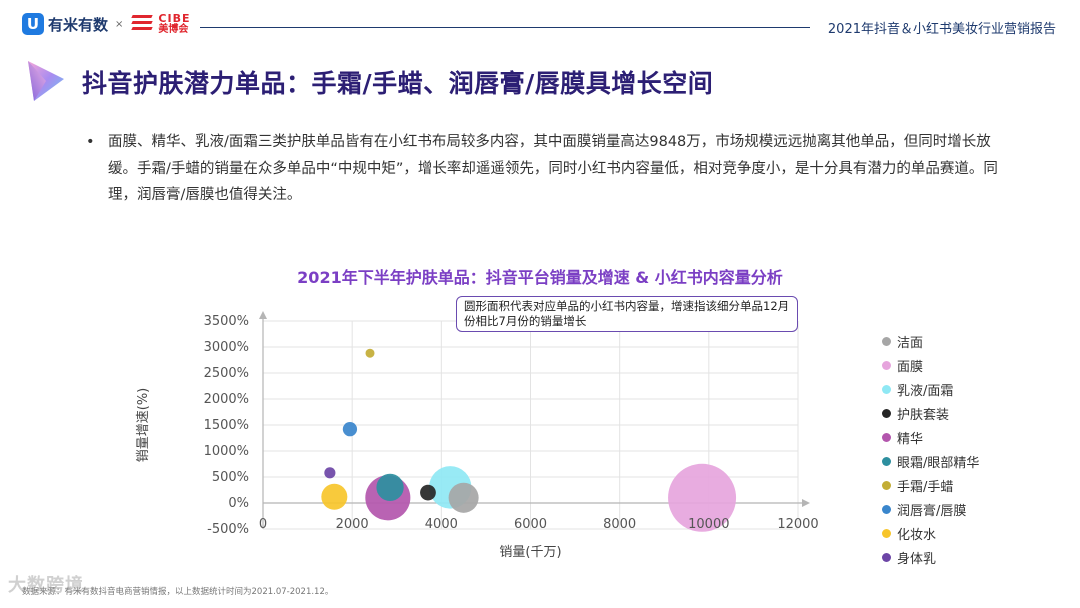 The image size is (1080, 608). Describe the element at coordinates (441, 524) in the screenshot. I see `x-tick-label: 4000` at that location.